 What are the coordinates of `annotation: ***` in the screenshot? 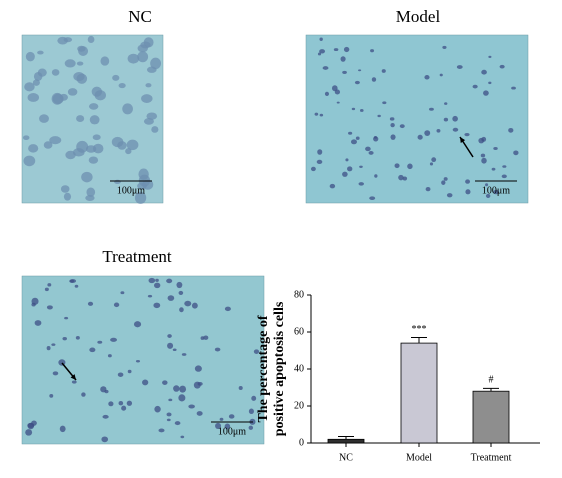 It's located at (419, 329).